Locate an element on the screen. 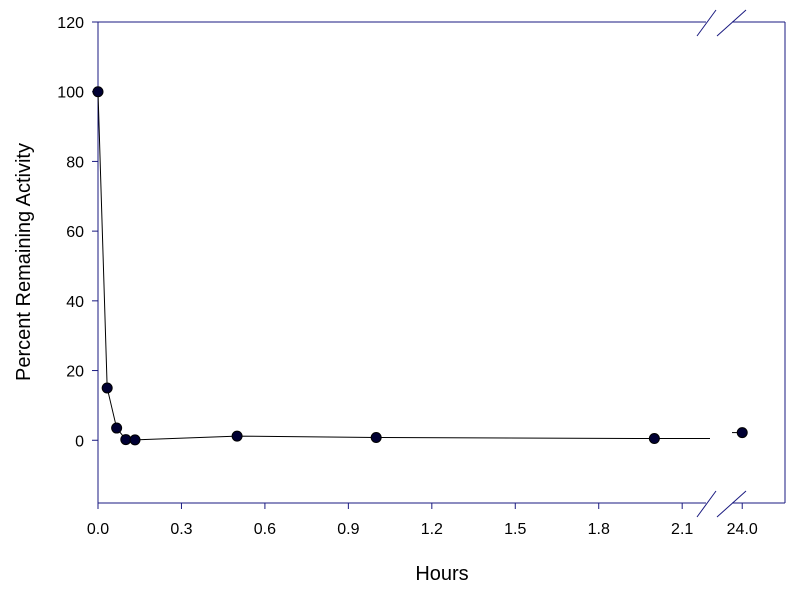 This screenshot has height=597, width=800. x-tick-label: 2.1 is located at coordinates (682, 529).